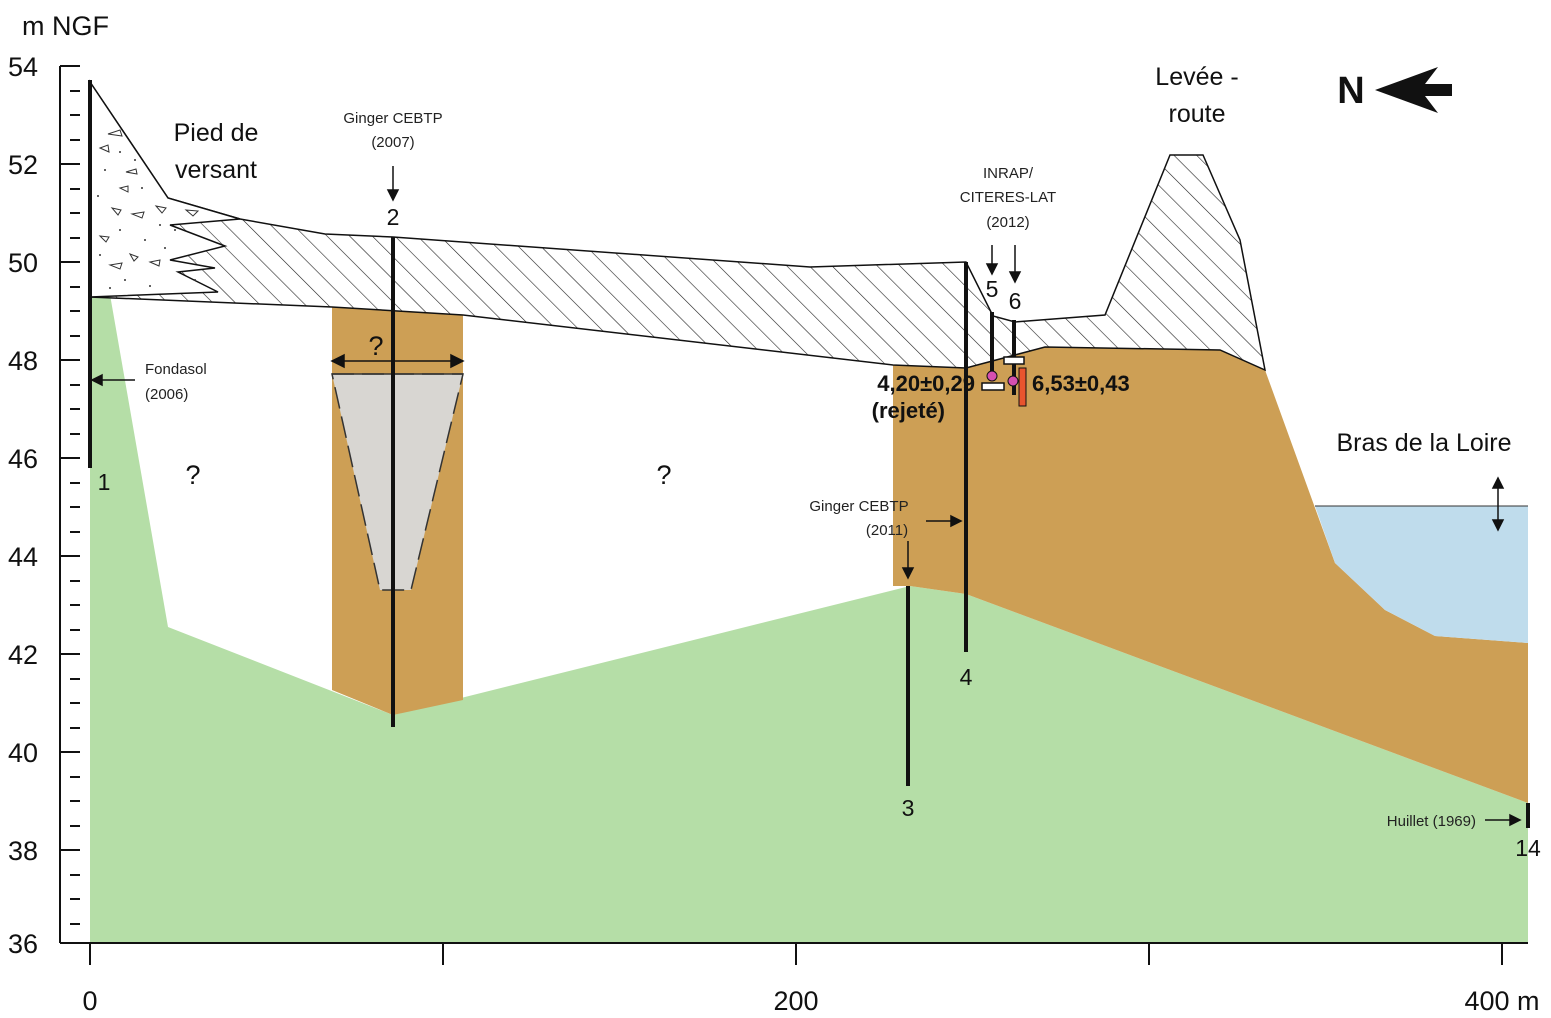  Describe the element at coordinates (1423, 443) in the screenshot. I see `label-bras-de-la-loire: Bras de la Loire` at that location.